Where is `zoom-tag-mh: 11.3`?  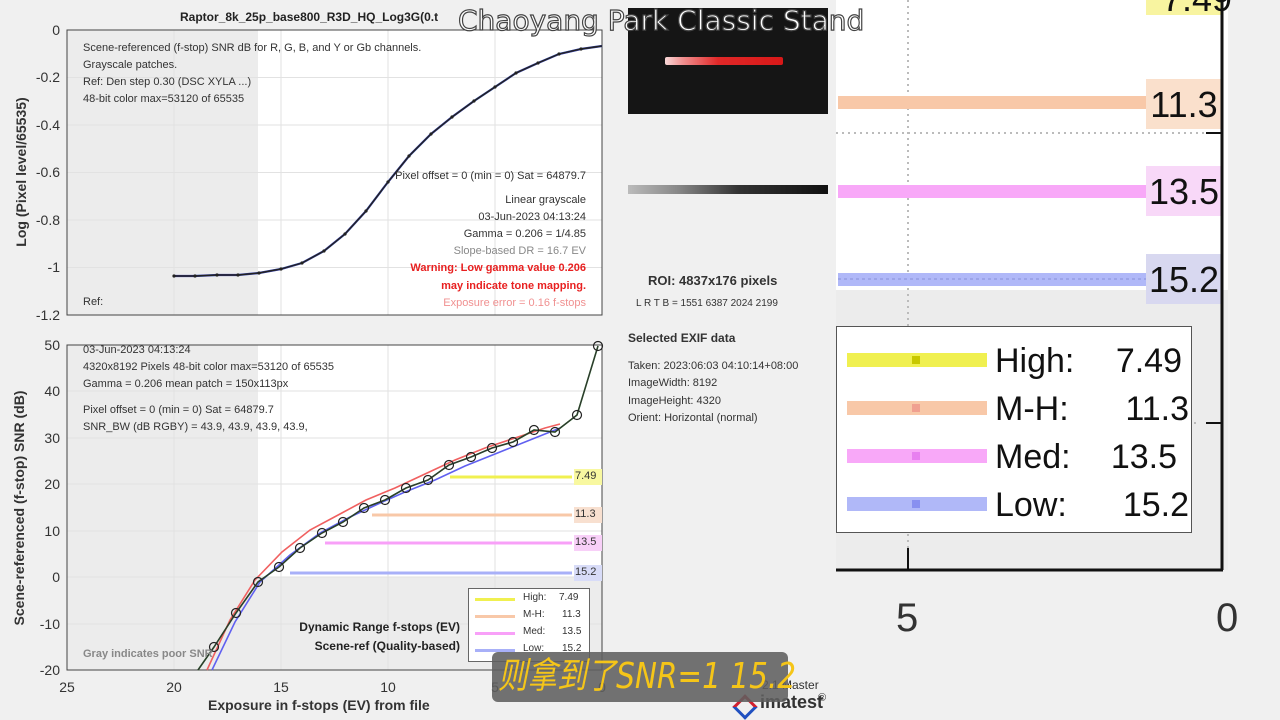 zoom-tag-mh: 11.3 is located at coordinates (1184, 104).